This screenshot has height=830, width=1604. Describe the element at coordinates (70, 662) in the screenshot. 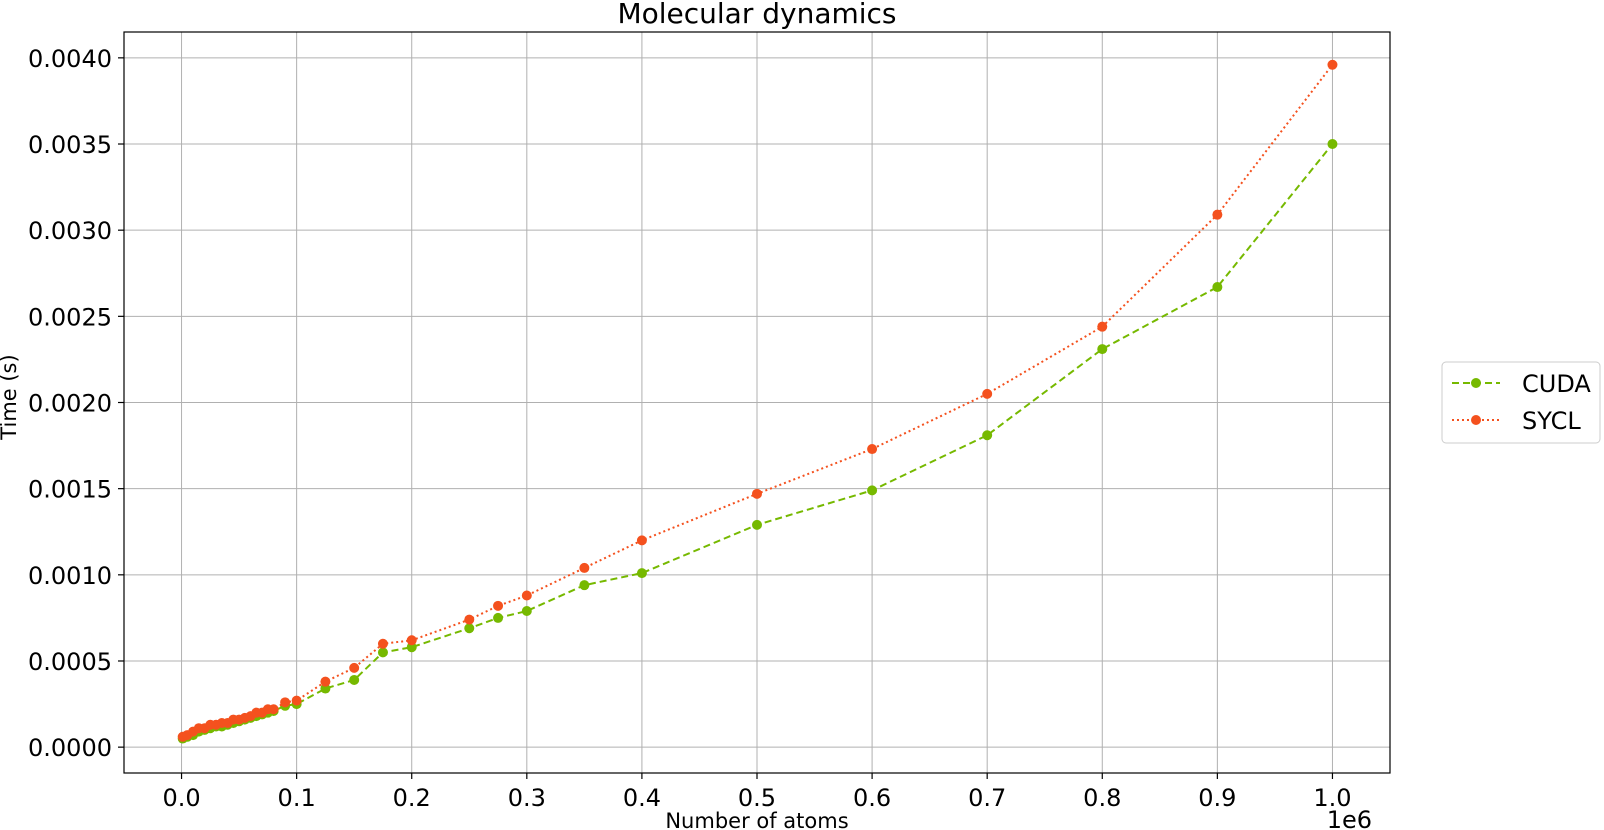

I see `y-tick-label: 0.0005` at that location.